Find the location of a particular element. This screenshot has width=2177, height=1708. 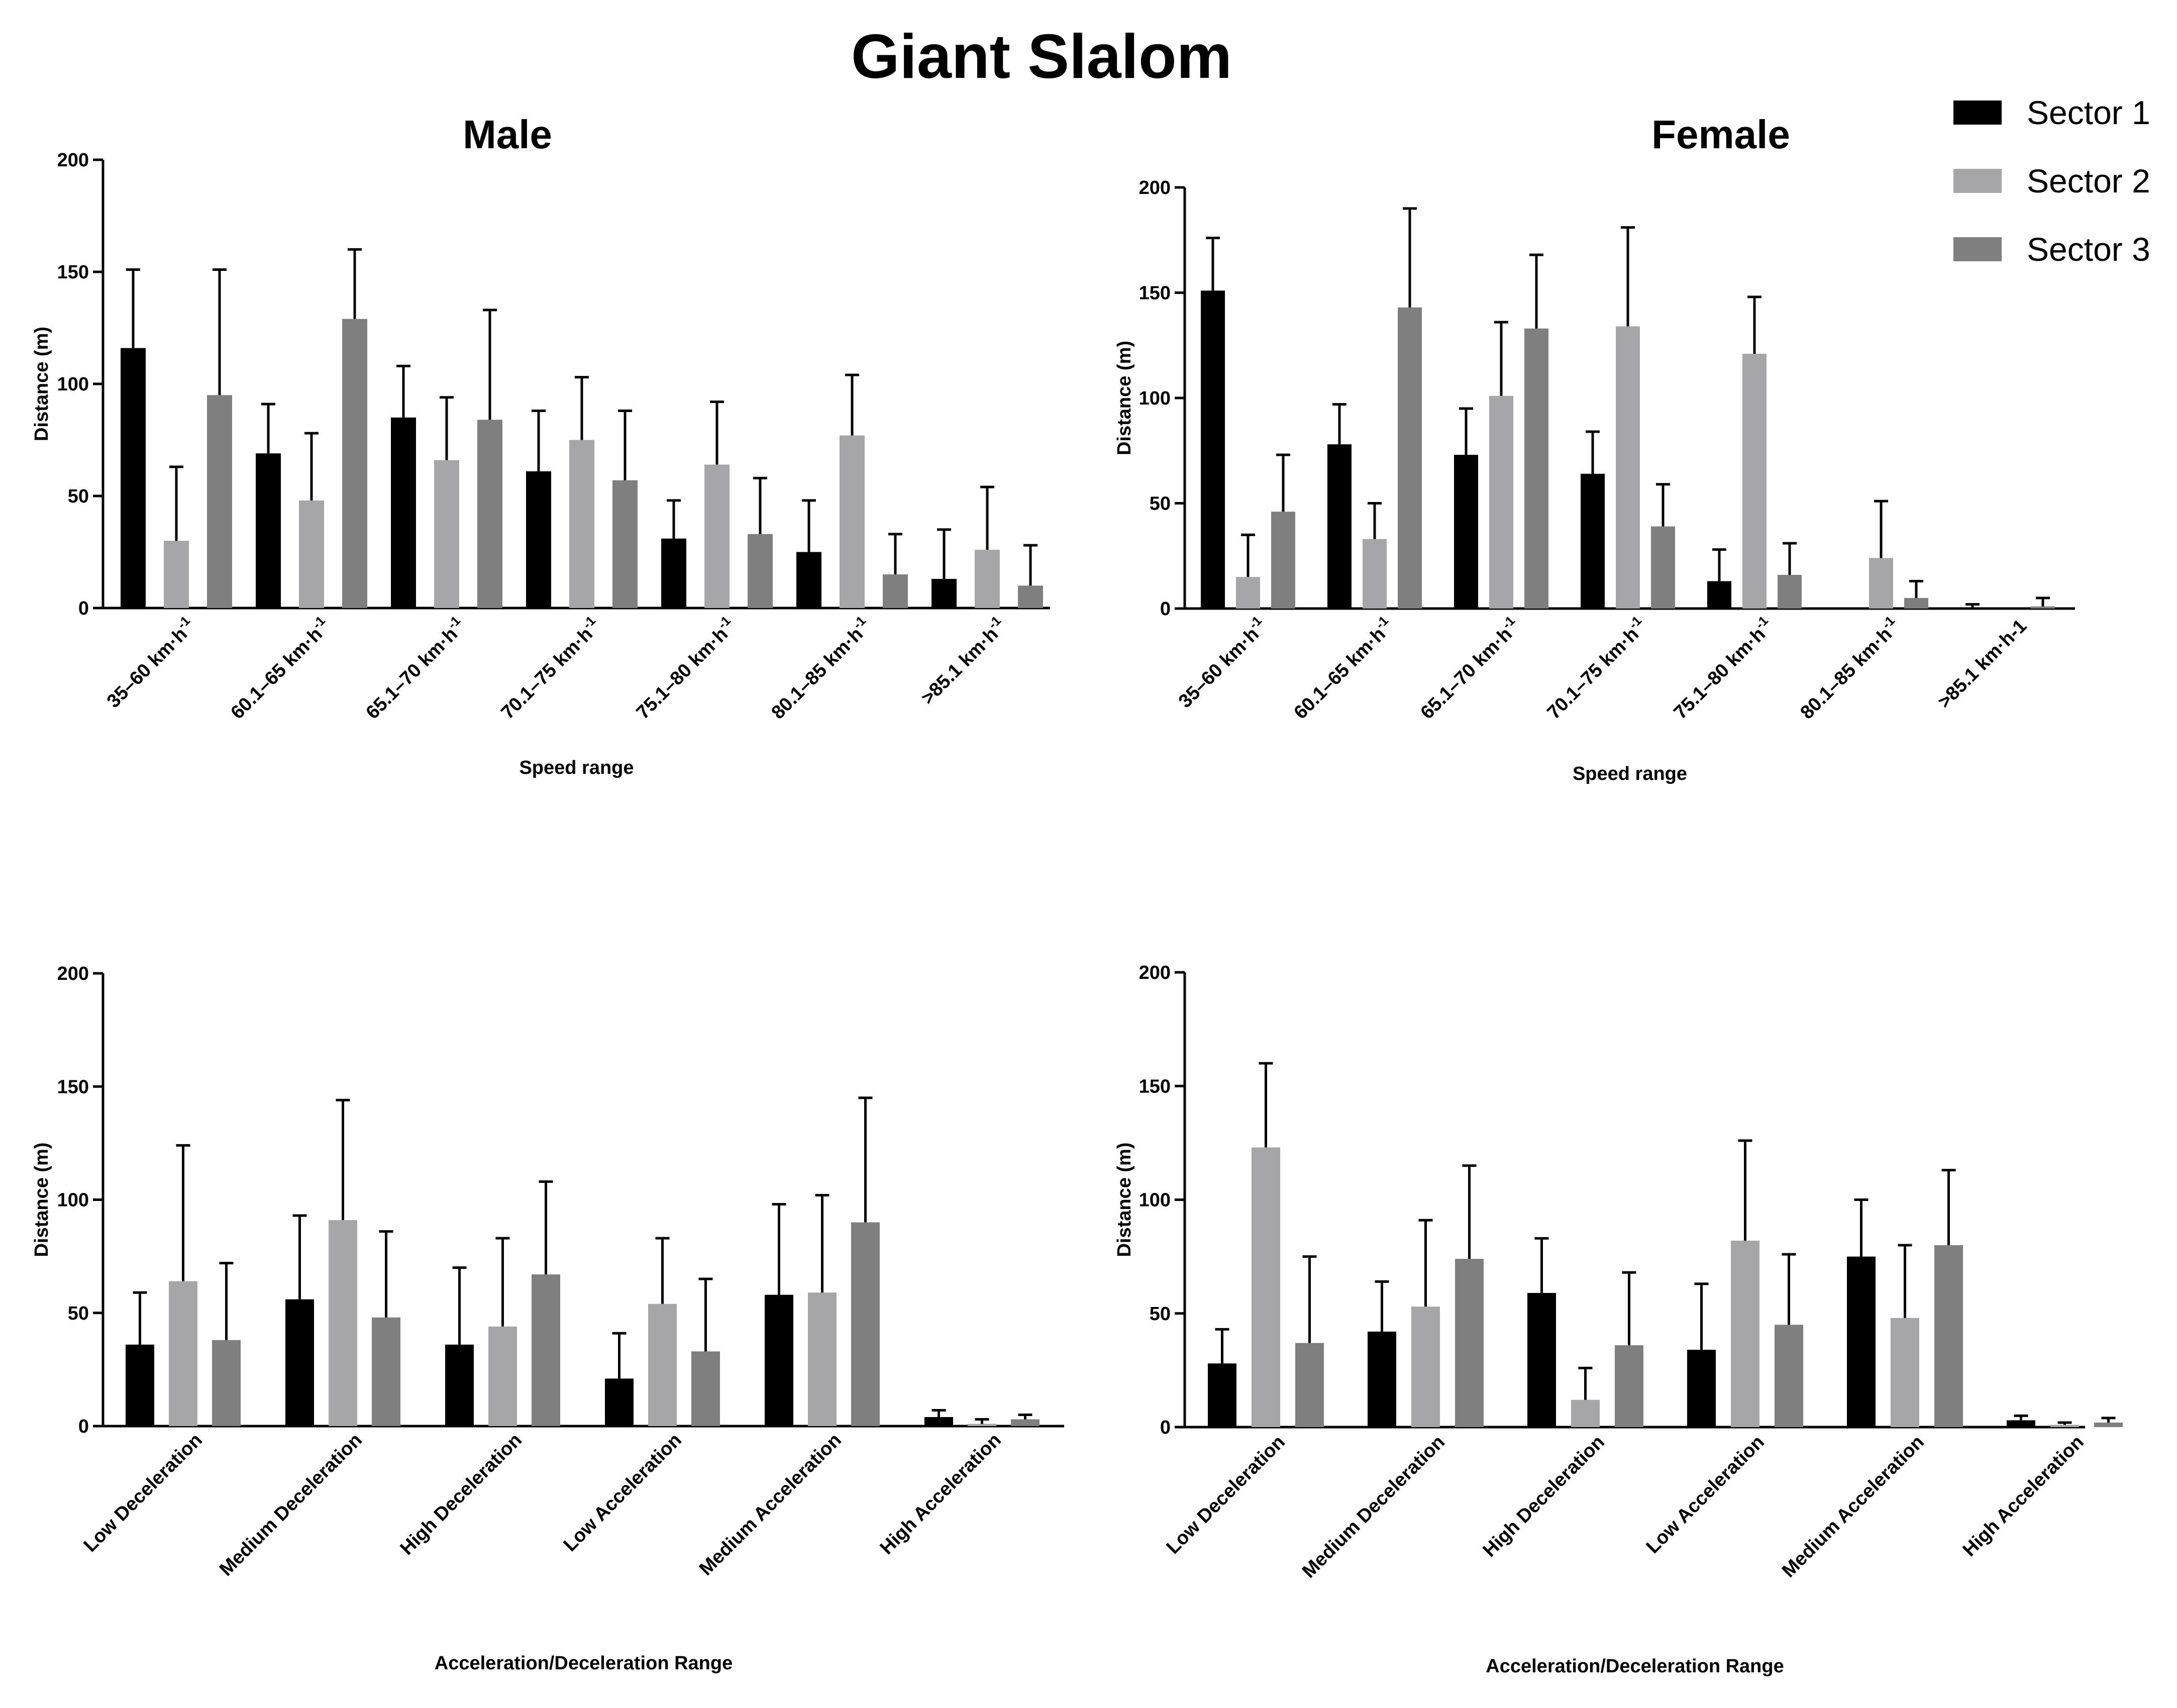

panel-title: Male is located at coordinates (507, 134).